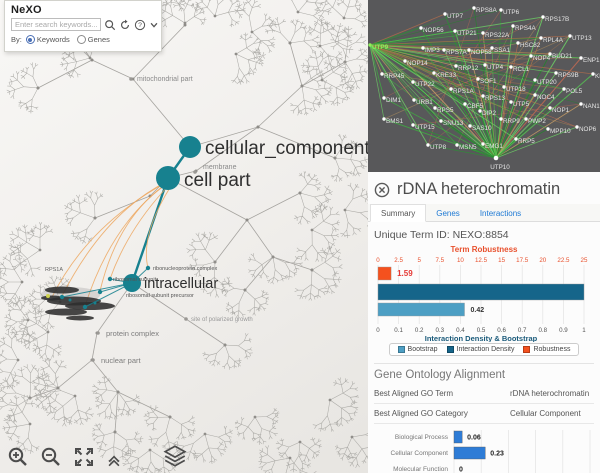 This screenshot has width=600, height=473. What do you see at coordinates (456, 52) in the screenshot?
I see `gene-label-rps7a: RPS7A` at bounding box center [456, 52].